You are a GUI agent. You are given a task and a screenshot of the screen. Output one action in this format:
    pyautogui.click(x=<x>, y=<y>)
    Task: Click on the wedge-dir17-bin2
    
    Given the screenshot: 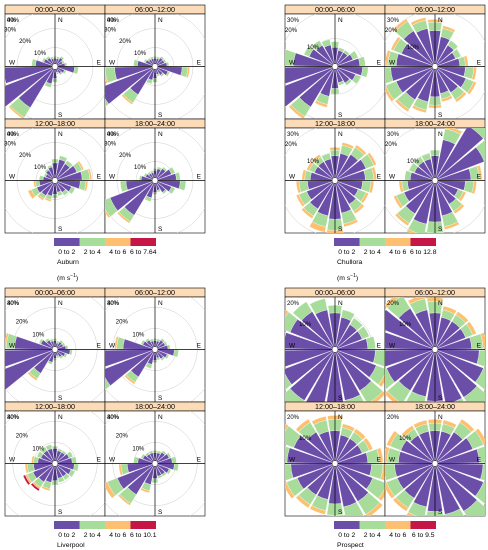 What is the action you would take?
    pyautogui.click(x=420, y=424)
    